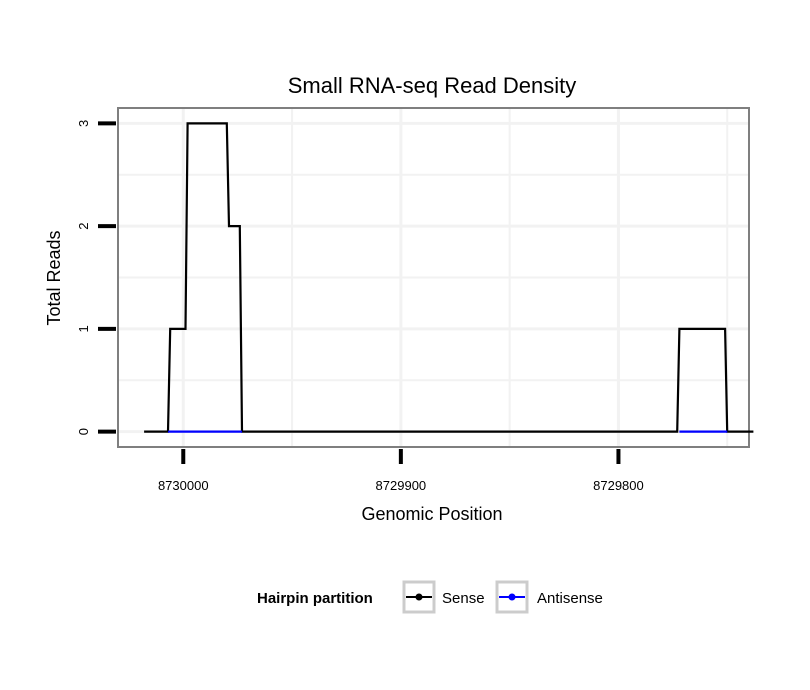  Describe the element at coordinates (463, 598) in the screenshot. I see `legend-label-sense: Sense` at that location.